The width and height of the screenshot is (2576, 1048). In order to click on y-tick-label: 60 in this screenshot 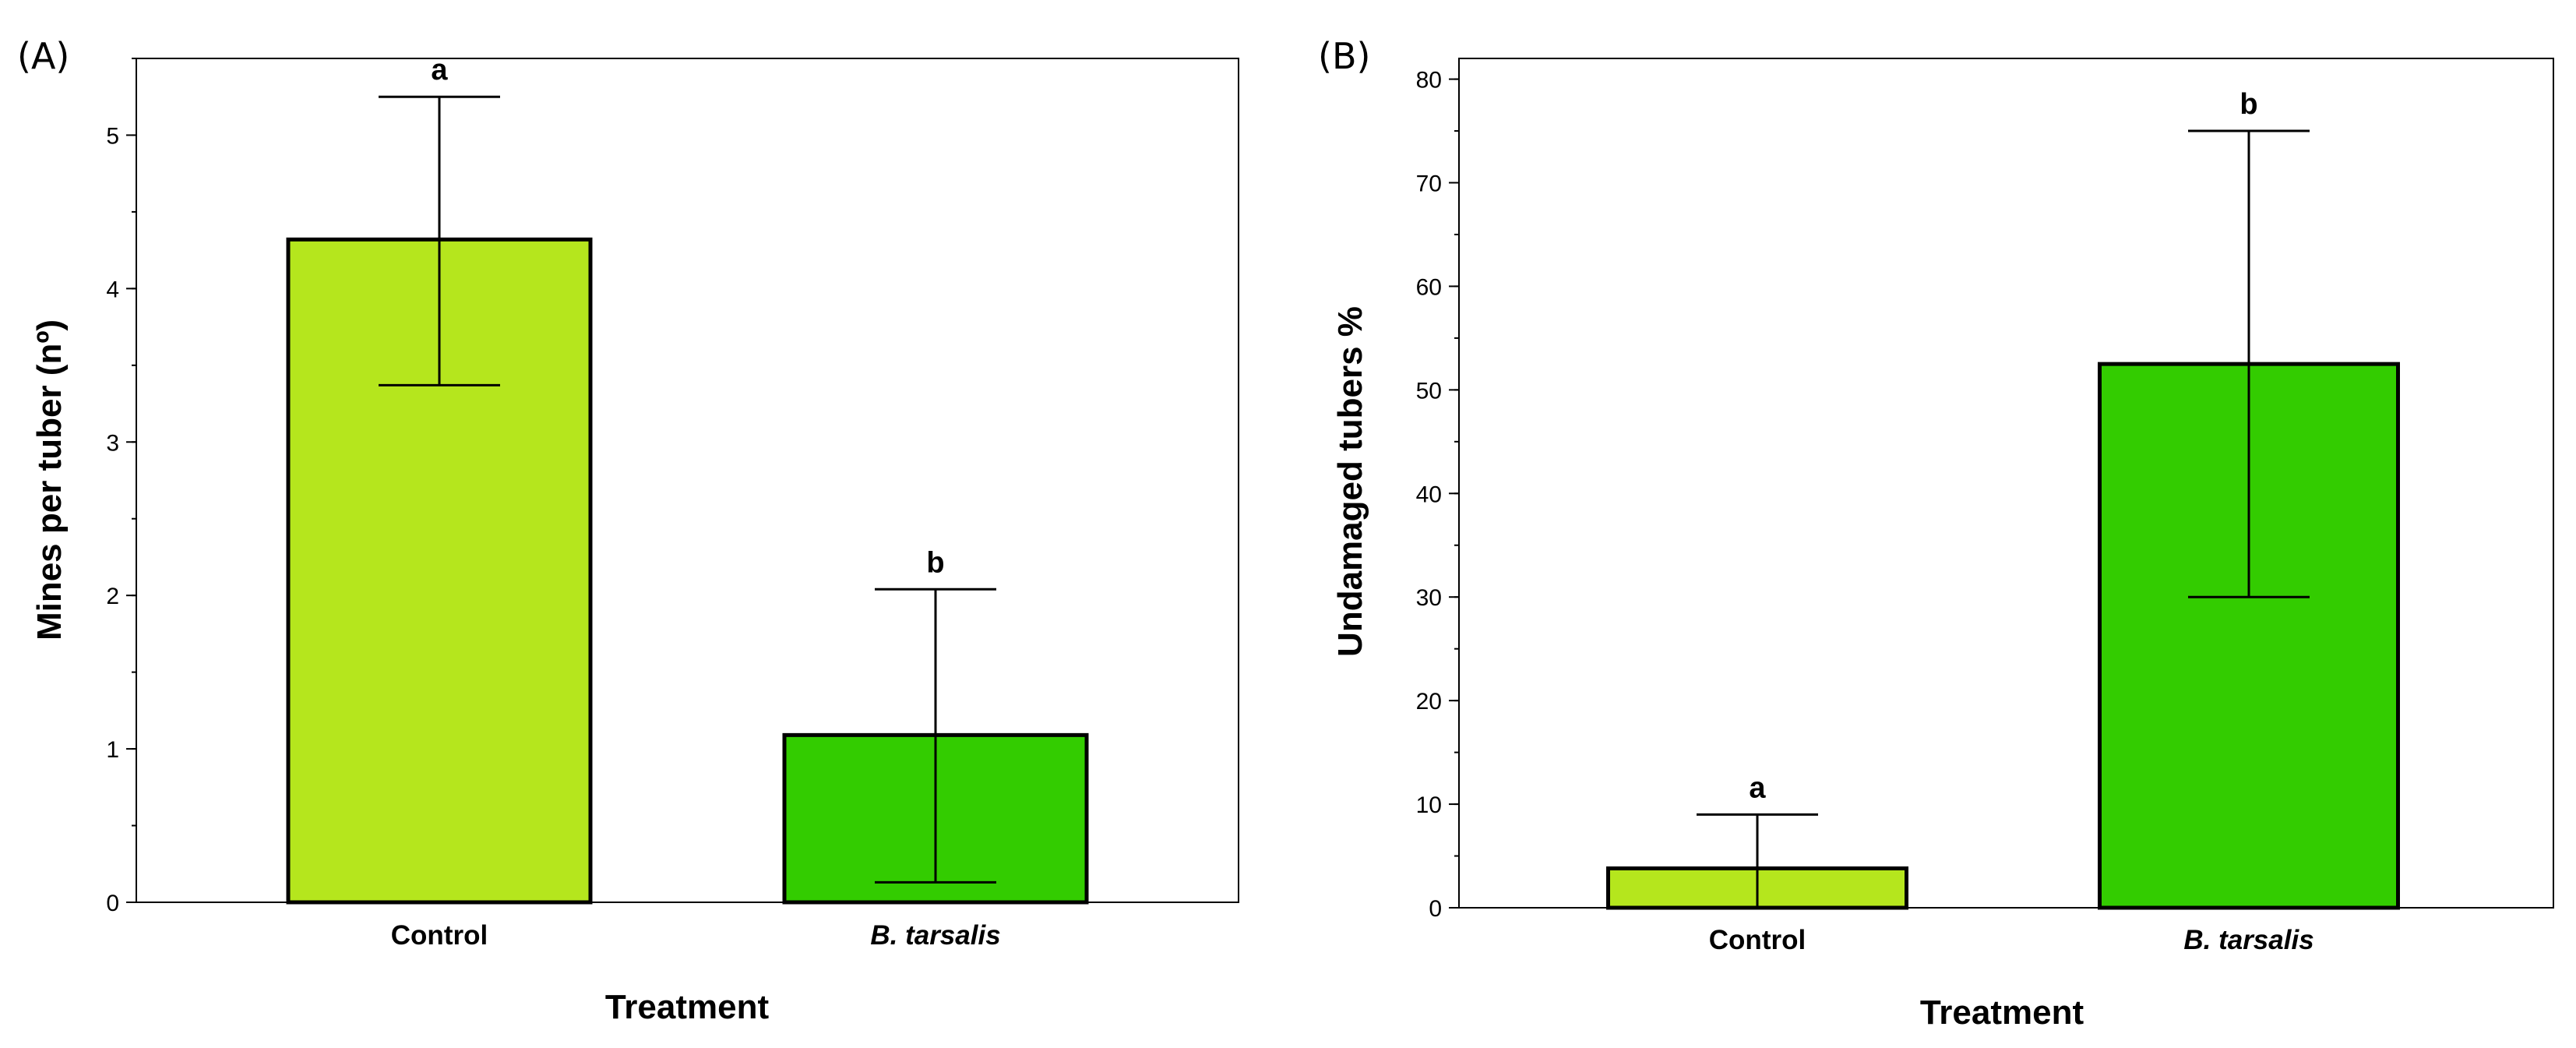, I will do `click(1429, 287)`.